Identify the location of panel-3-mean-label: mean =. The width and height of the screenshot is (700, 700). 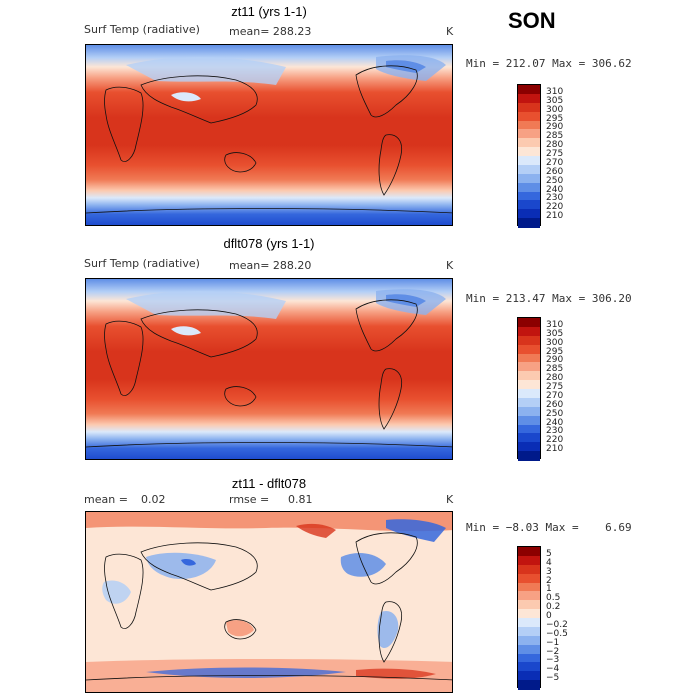
(106, 499).